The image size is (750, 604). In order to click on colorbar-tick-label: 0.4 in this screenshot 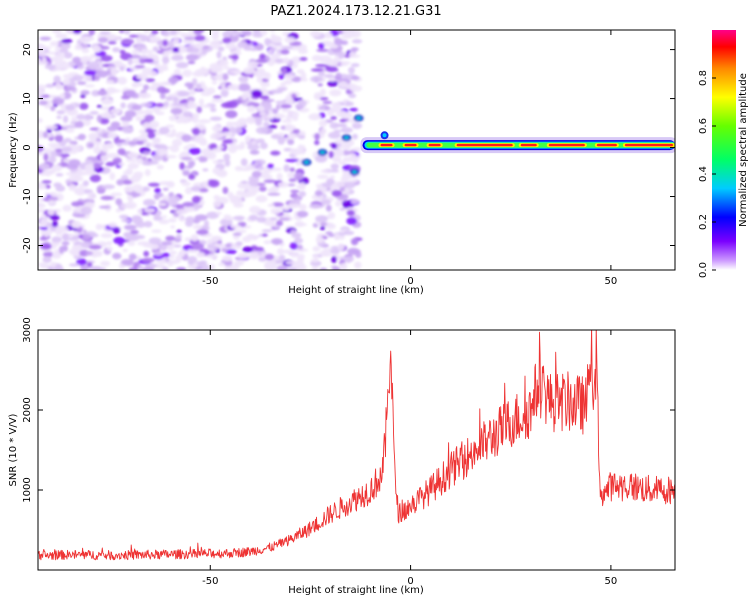, I will do `click(703, 174)`.